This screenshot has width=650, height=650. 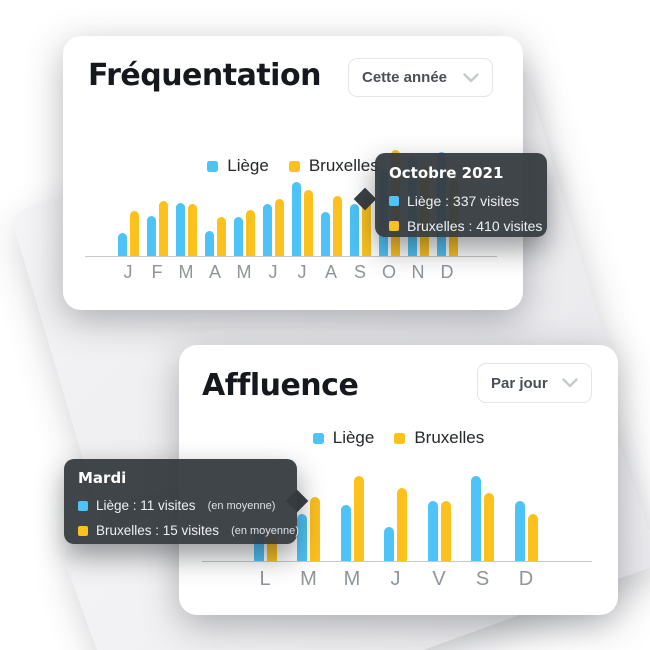 I want to click on axis-label-4: V, so click(x=439, y=579).